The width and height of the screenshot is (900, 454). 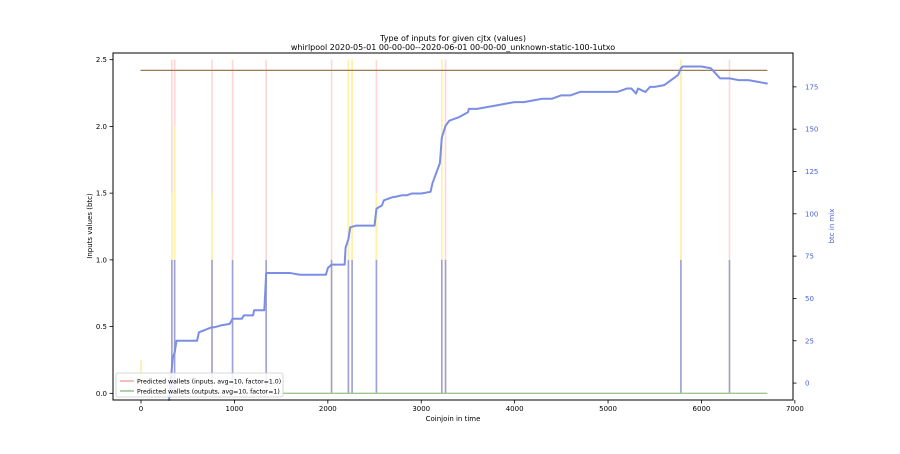 I want to click on y-axis-left: 0.0 0.5 1.0 1.5 2.0 2.5, so click(x=104, y=227).